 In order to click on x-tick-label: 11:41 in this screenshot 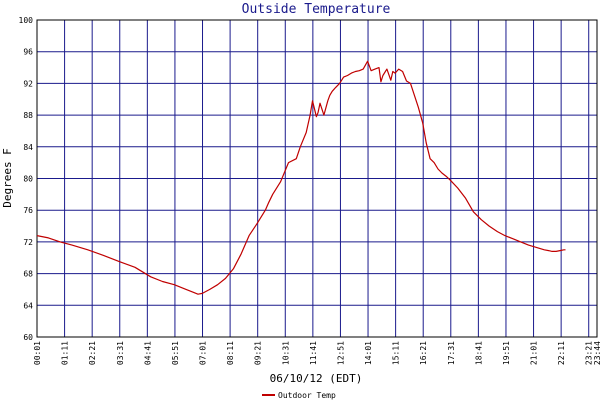, I will do `click(313, 353)`.